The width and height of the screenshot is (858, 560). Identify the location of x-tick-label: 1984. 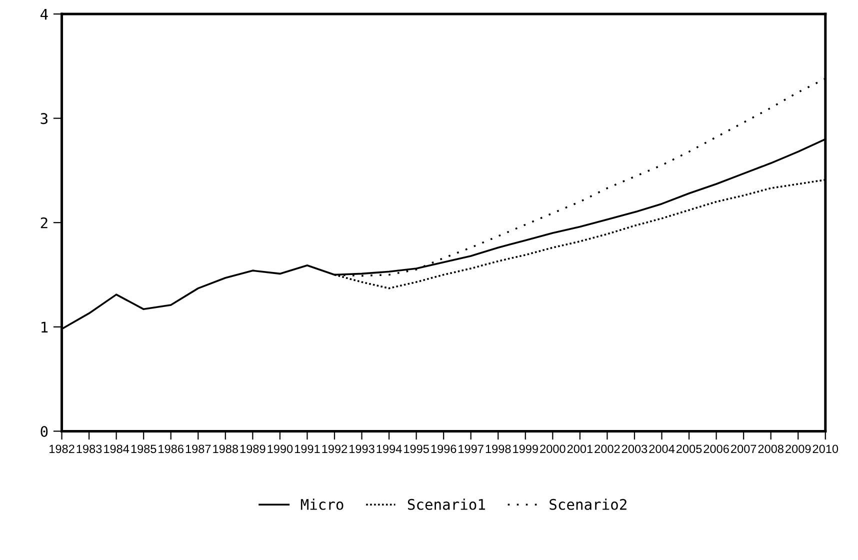
(117, 449).